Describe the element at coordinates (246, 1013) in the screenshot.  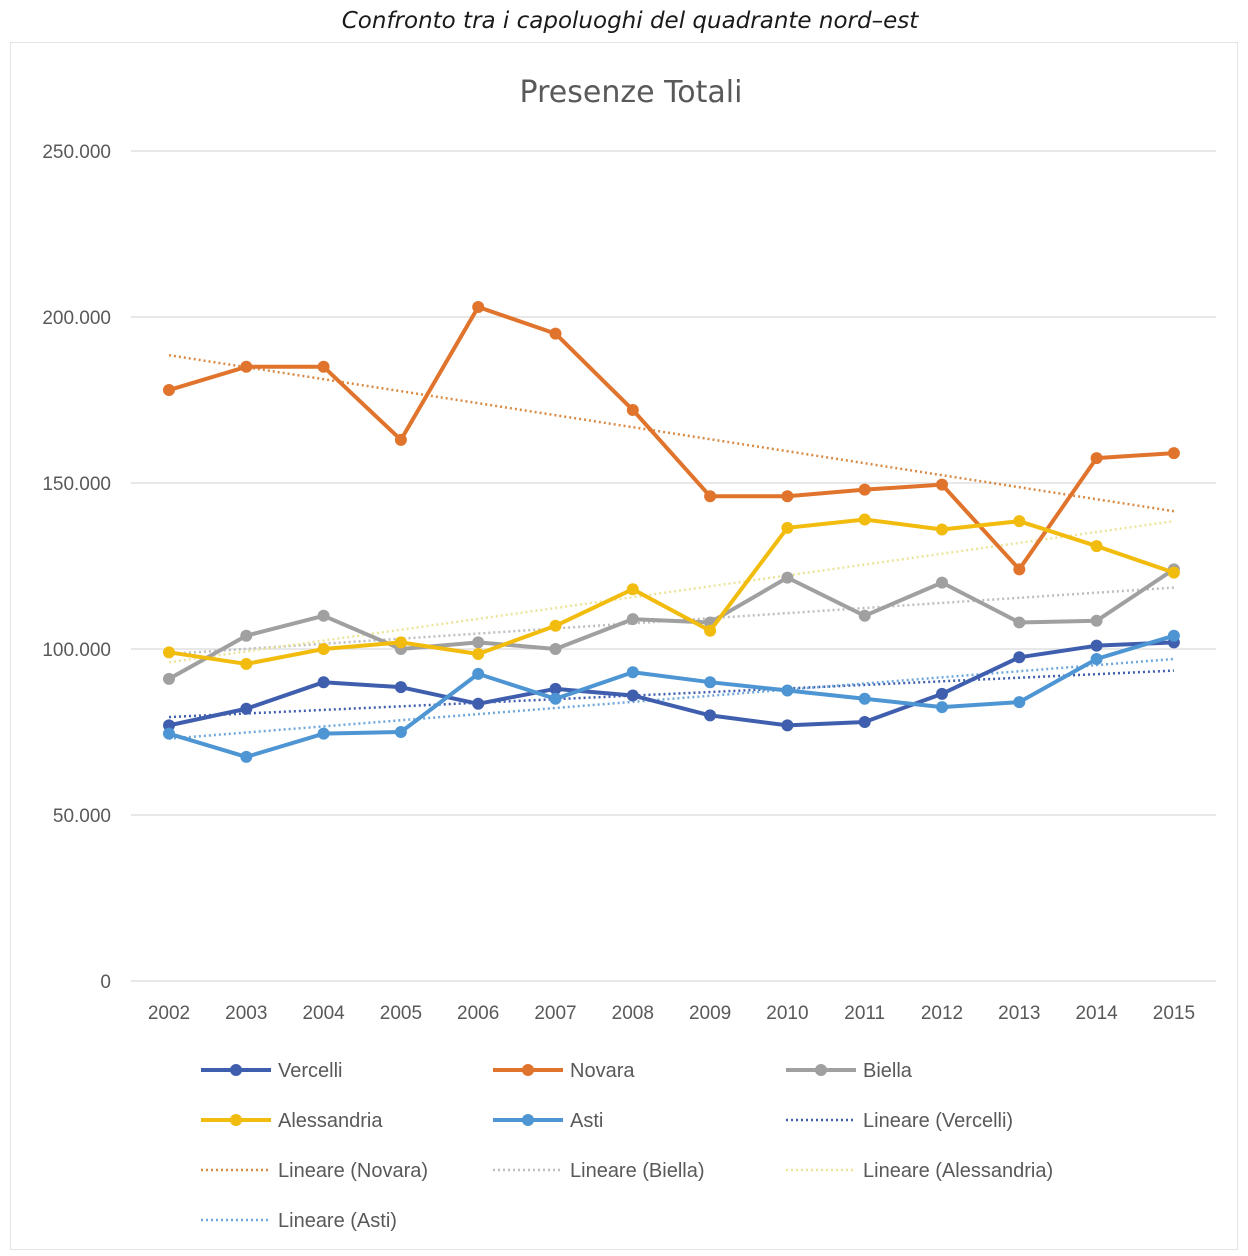
I see `x-tick-label: 2003` at that location.